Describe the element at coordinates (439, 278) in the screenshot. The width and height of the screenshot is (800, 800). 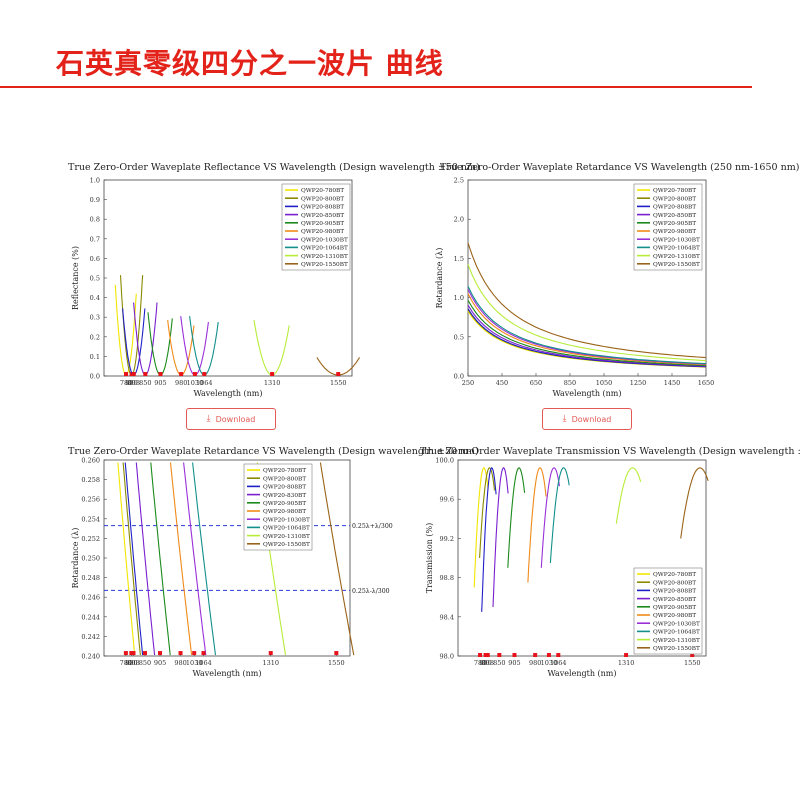
I see `y-axis-label: Retardance (λ)` at that location.